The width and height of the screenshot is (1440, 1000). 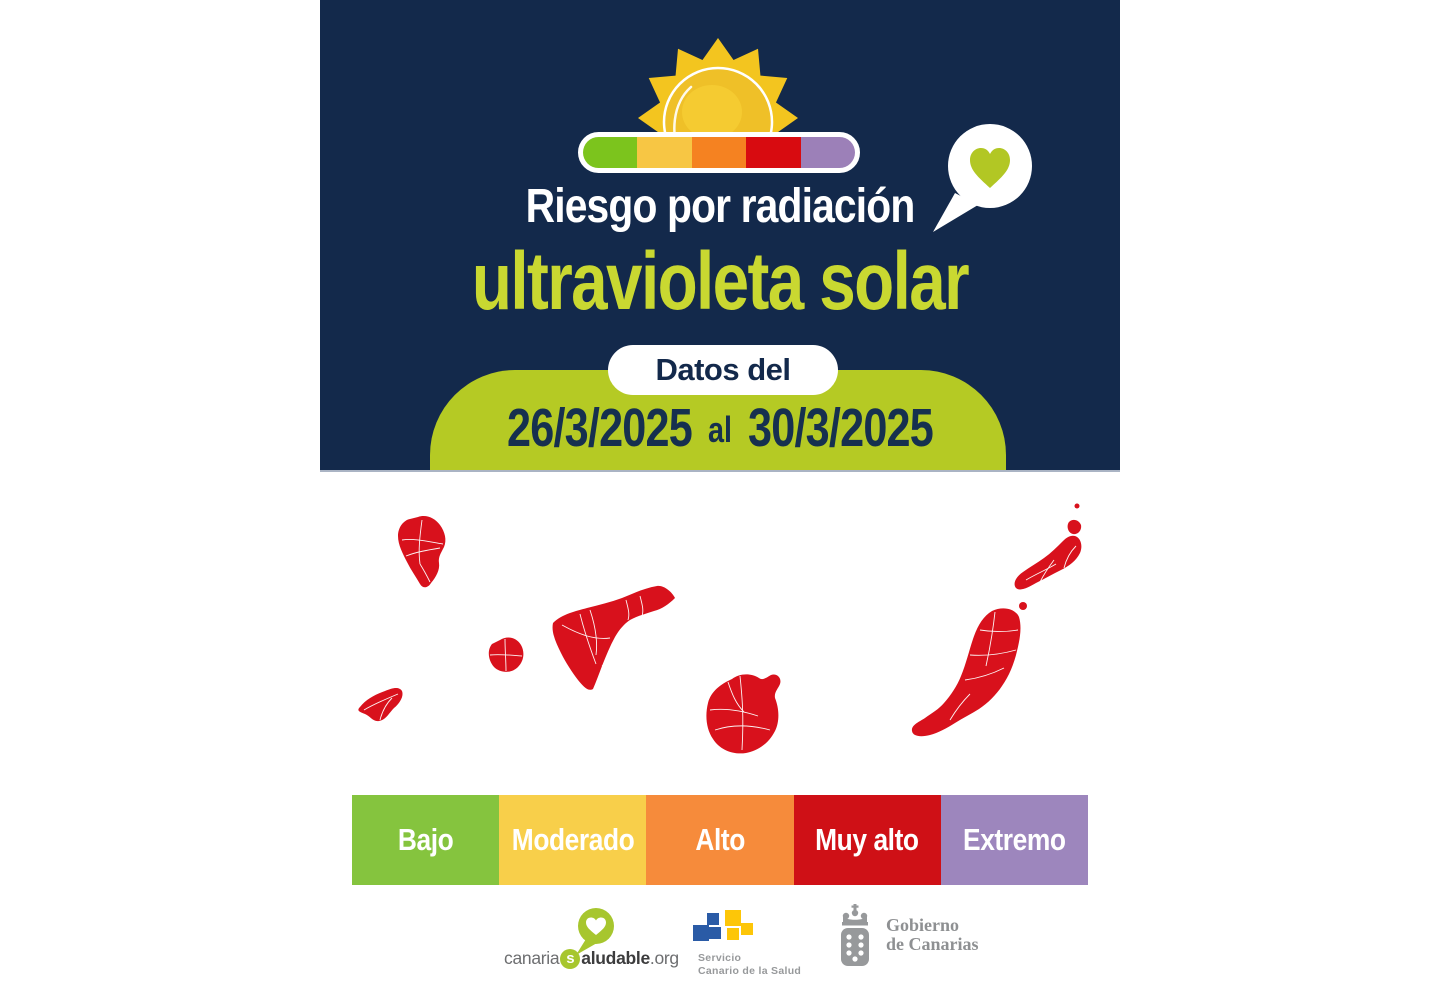 I want to click on municipality-borders, so click(x=720, y=635).